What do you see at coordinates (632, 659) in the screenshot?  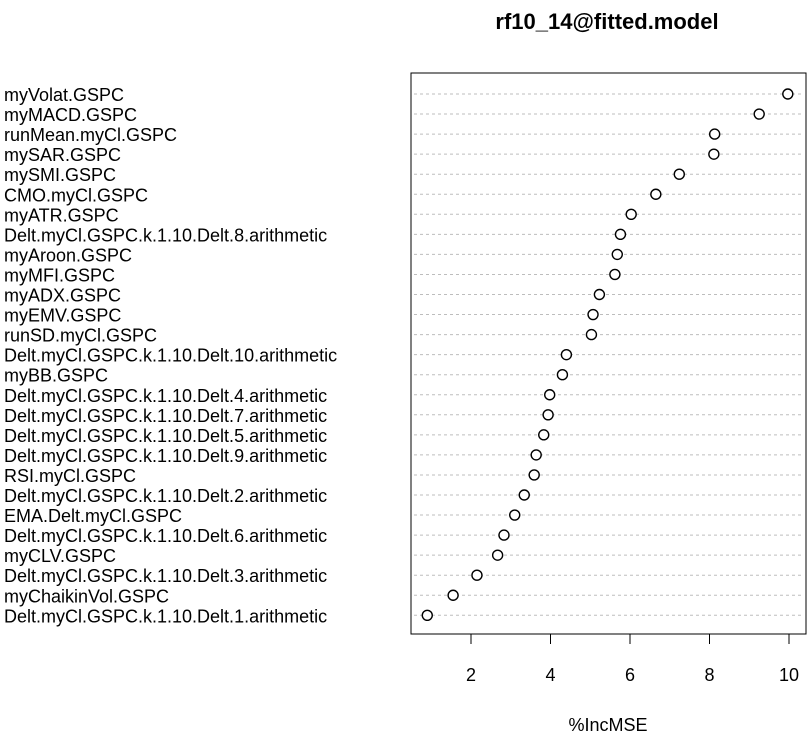 I see `x-axis: 2 4 6 8 10` at bounding box center [632, 659].